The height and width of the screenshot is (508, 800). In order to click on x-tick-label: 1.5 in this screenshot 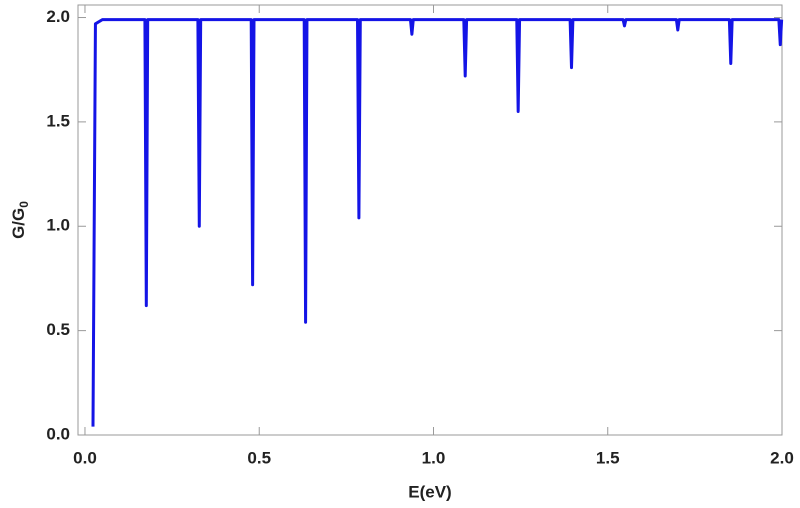, I will do `click(608, 457)`.